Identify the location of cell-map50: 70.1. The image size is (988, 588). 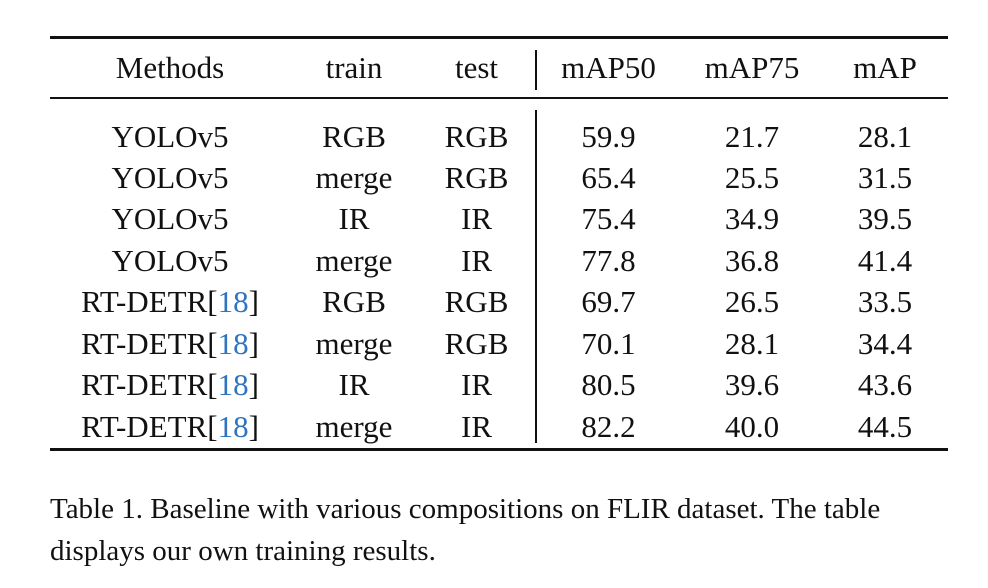
(608, 343).